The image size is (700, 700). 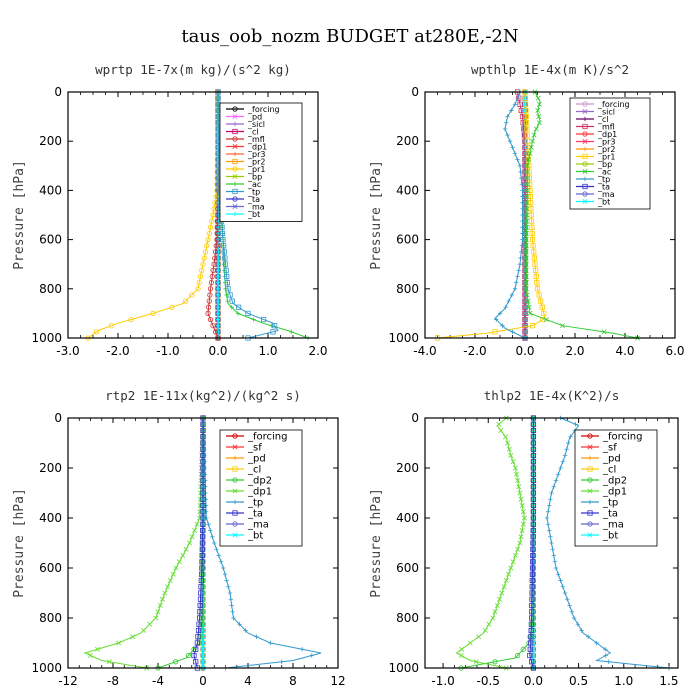 What do you see at coordinates (68, 681) in the screenshot?
I see `x-tick-label: -12` at bounding box center [68, 681].